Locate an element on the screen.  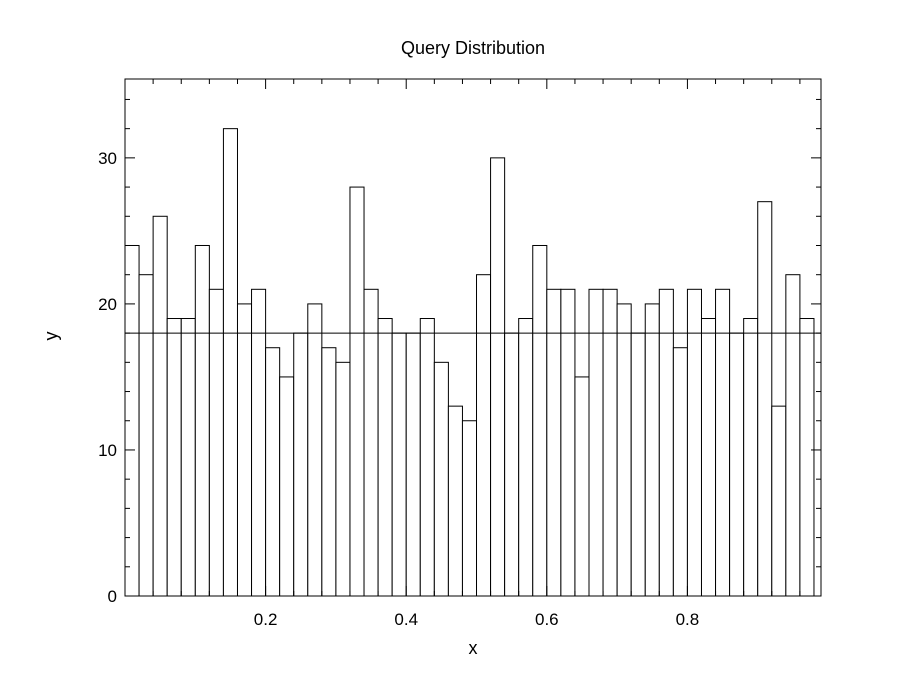
x-axis-title: x is located at coordinates (473, 648).